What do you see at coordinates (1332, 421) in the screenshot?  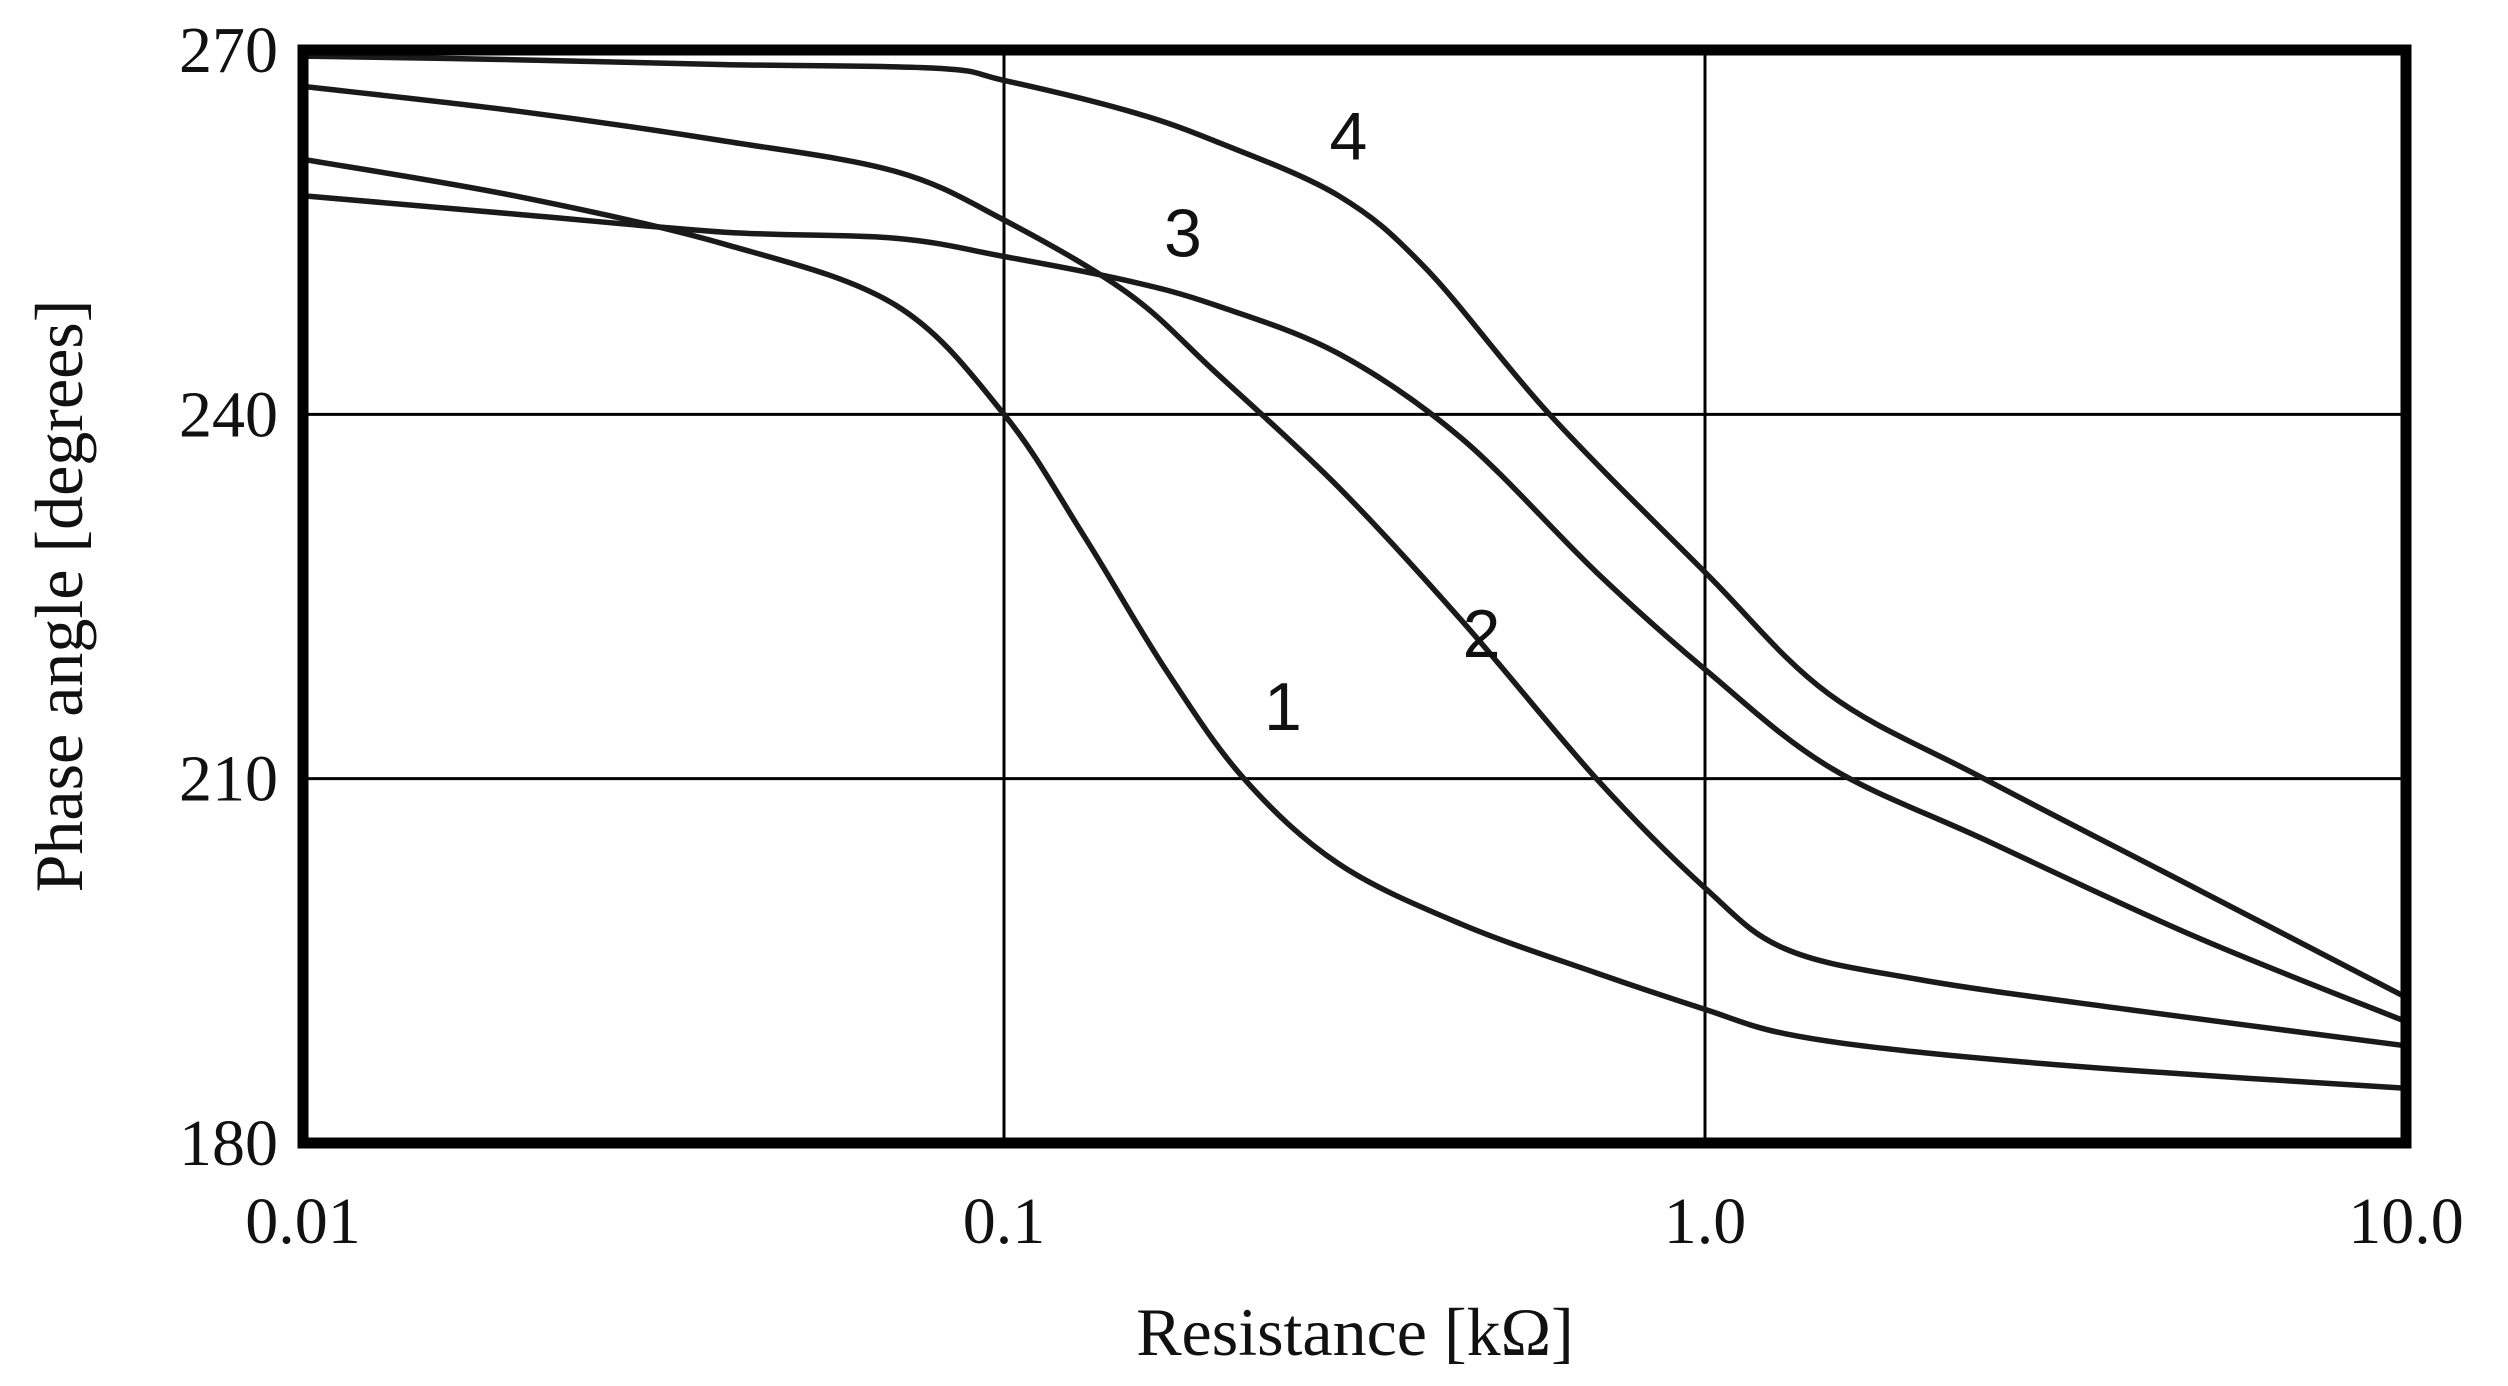 I see `curve-labels: 1 2 3 4` at bounding box center [1332, 421].